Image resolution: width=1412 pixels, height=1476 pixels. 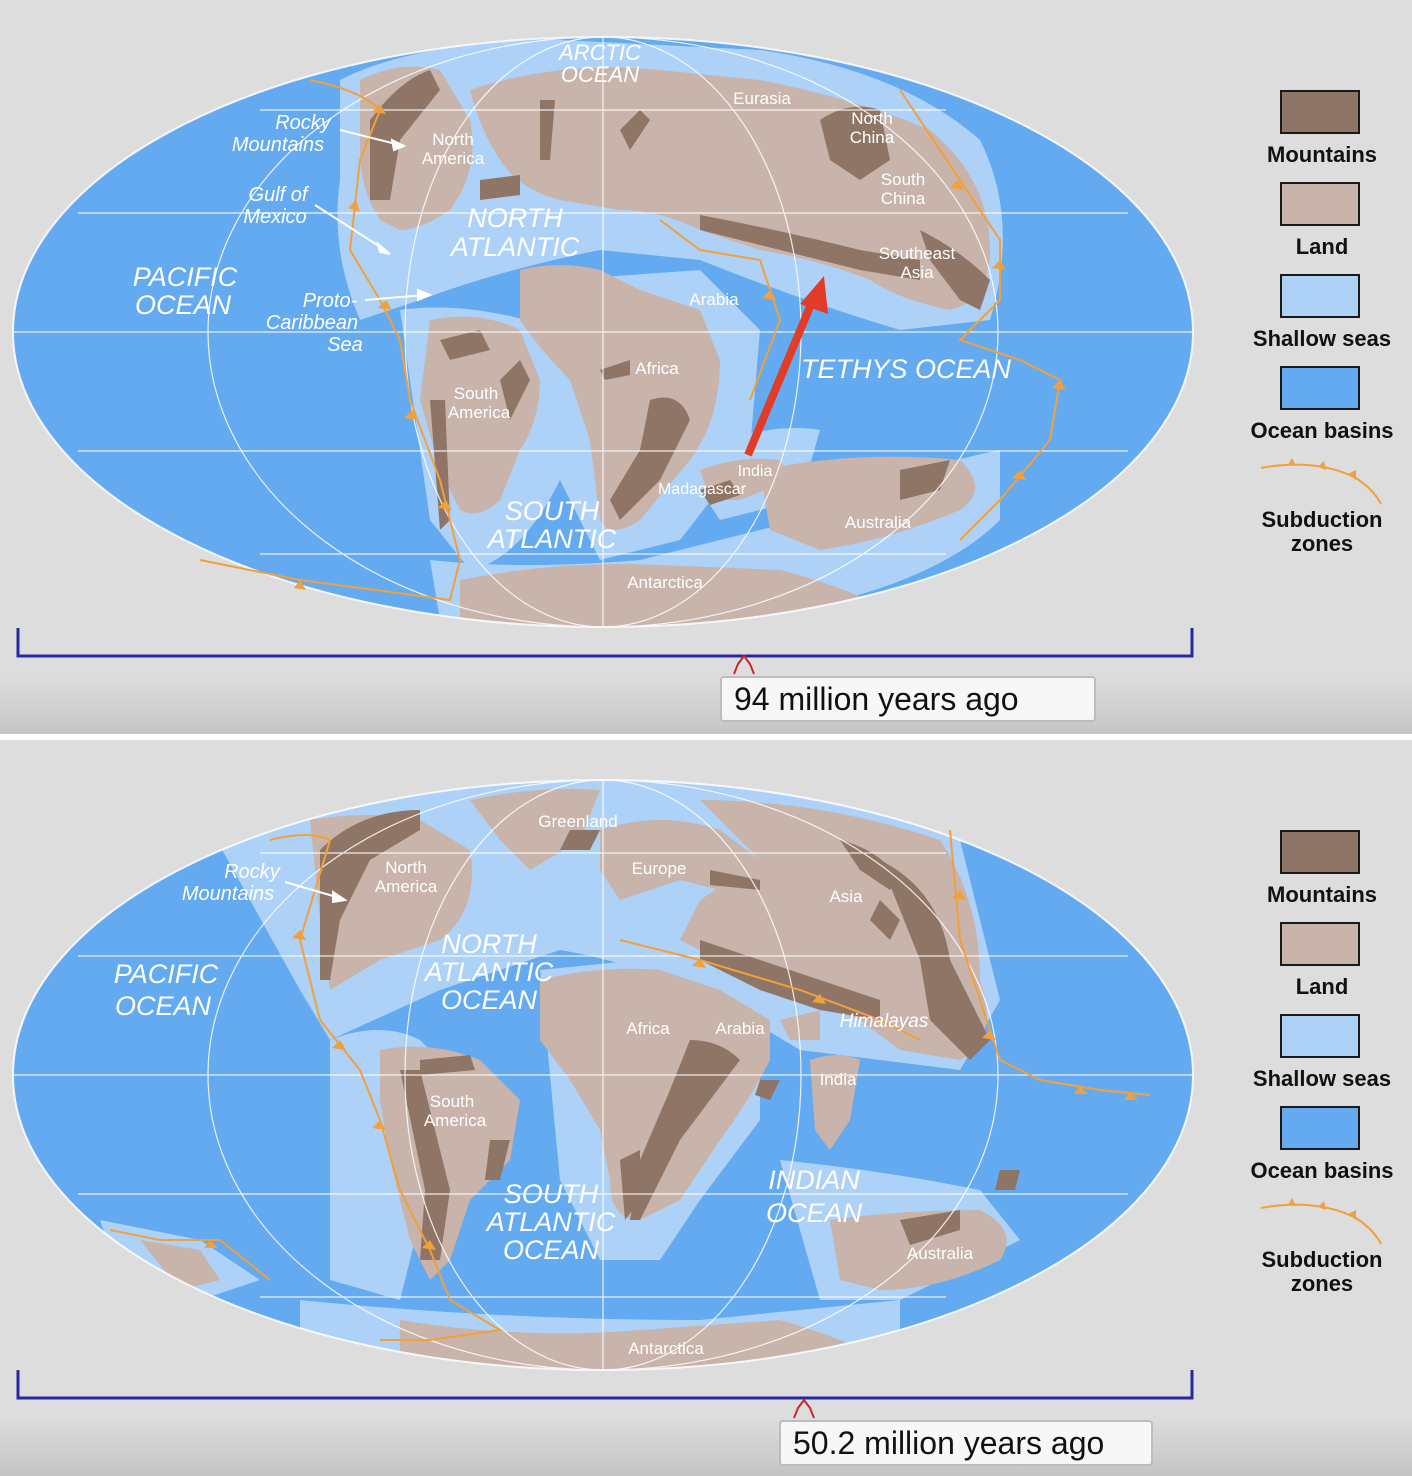 What do you see at coordinates (1322, 1170) in the screenshot?
I see `legend-label-ocean-basins: Ocean basins` at bounding box center [1322, 1170].